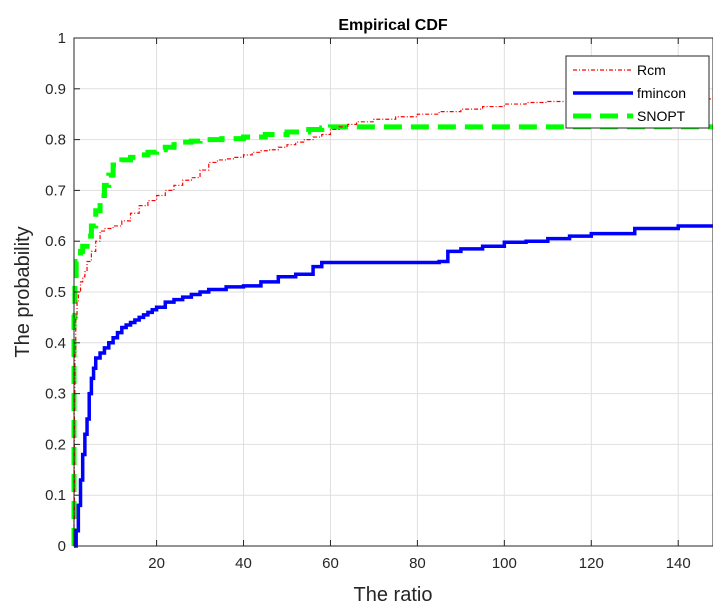 The width and height of the screenshot is (713, 611). I want to click on x-axis-label: The ratio, so click(393, 595).